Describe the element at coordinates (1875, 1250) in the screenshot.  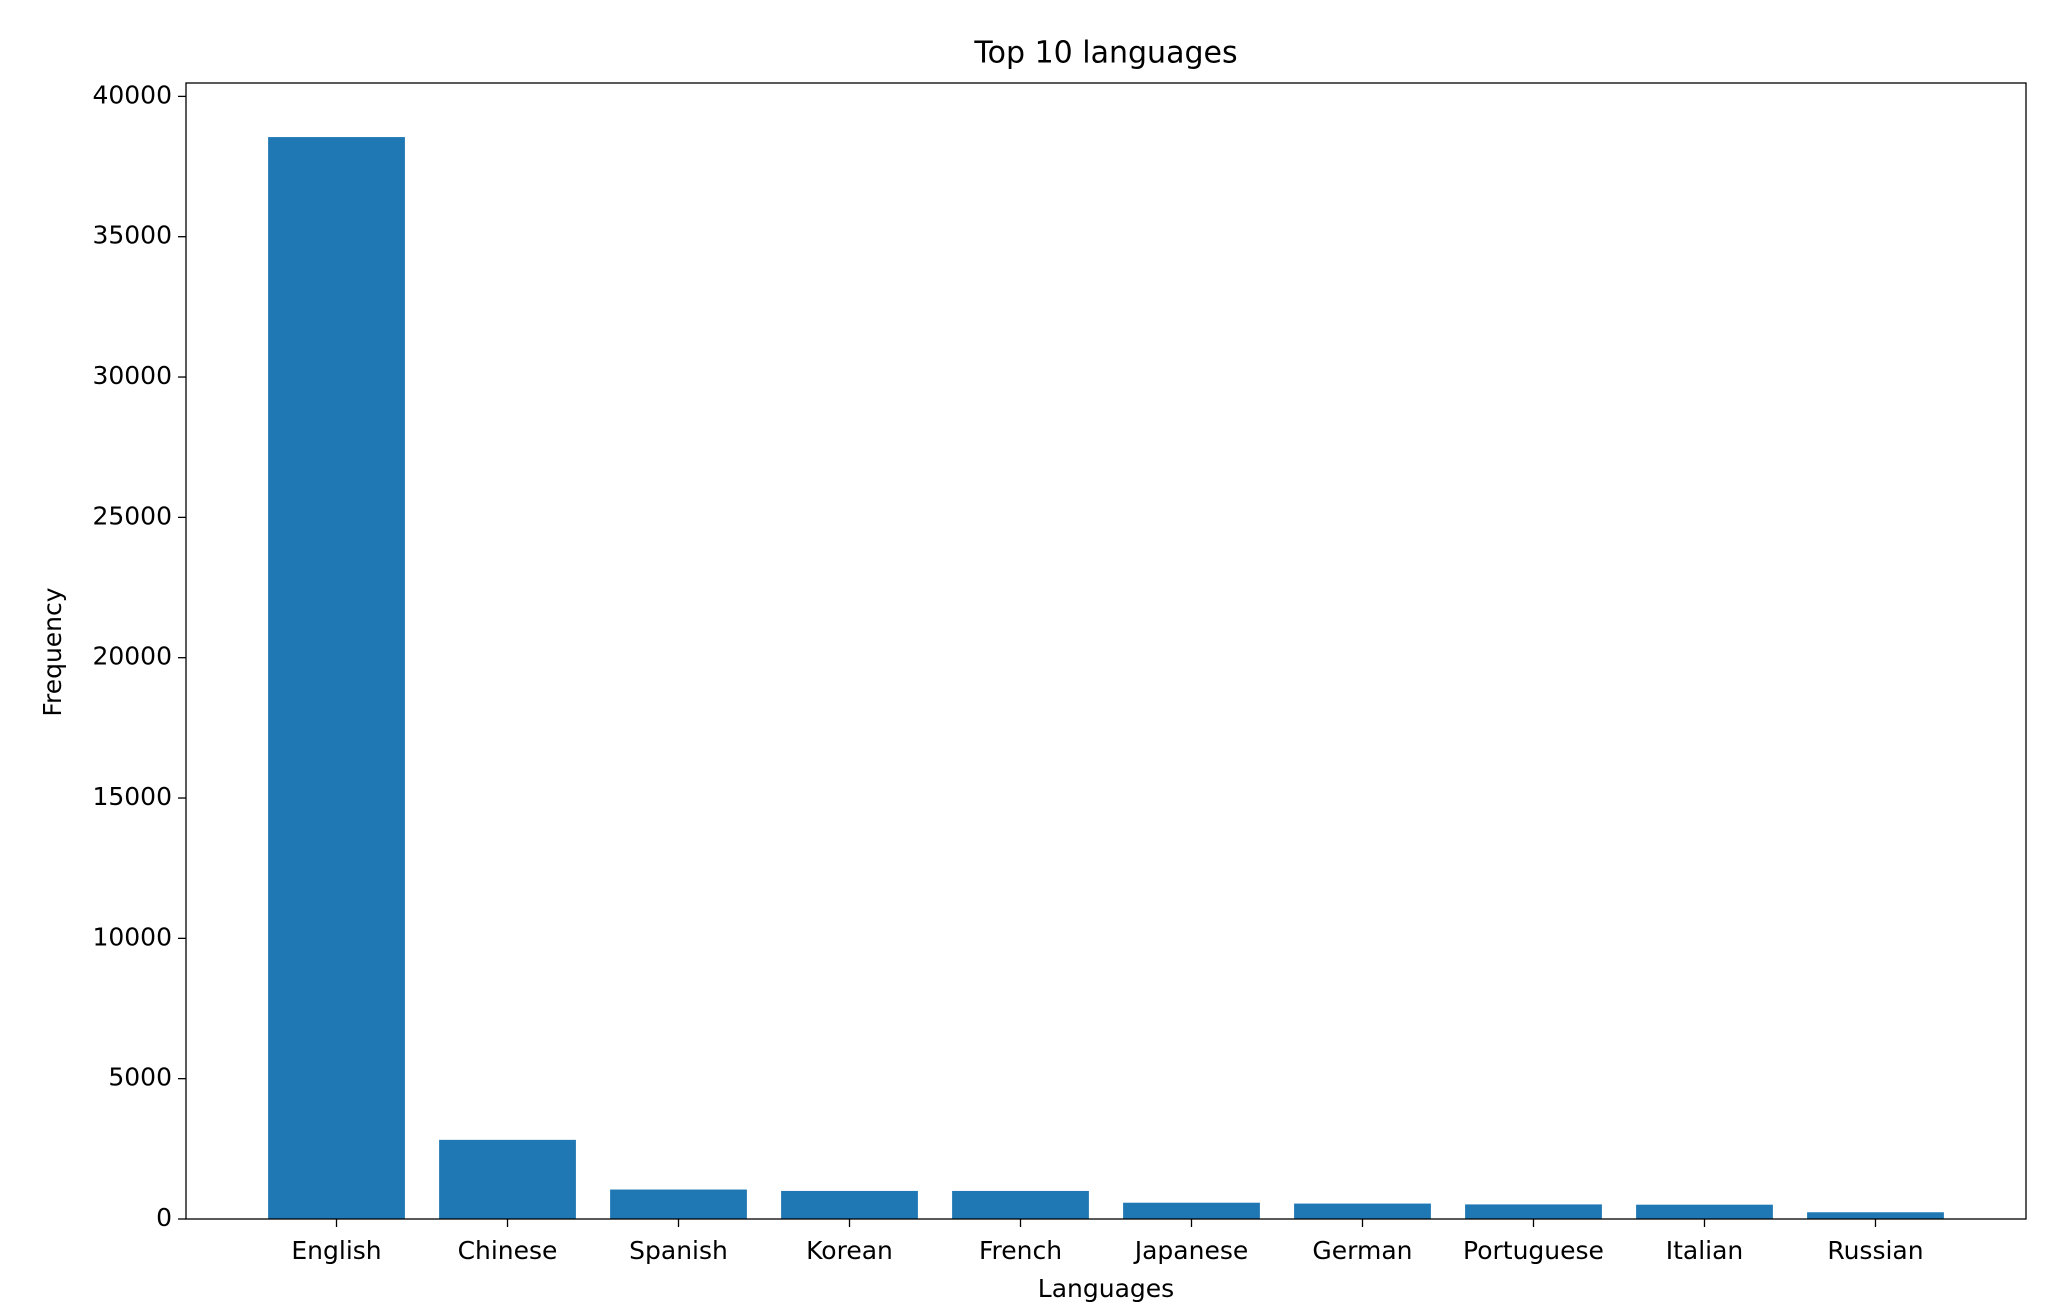
I see `x-tick-label: Russian` at that location.